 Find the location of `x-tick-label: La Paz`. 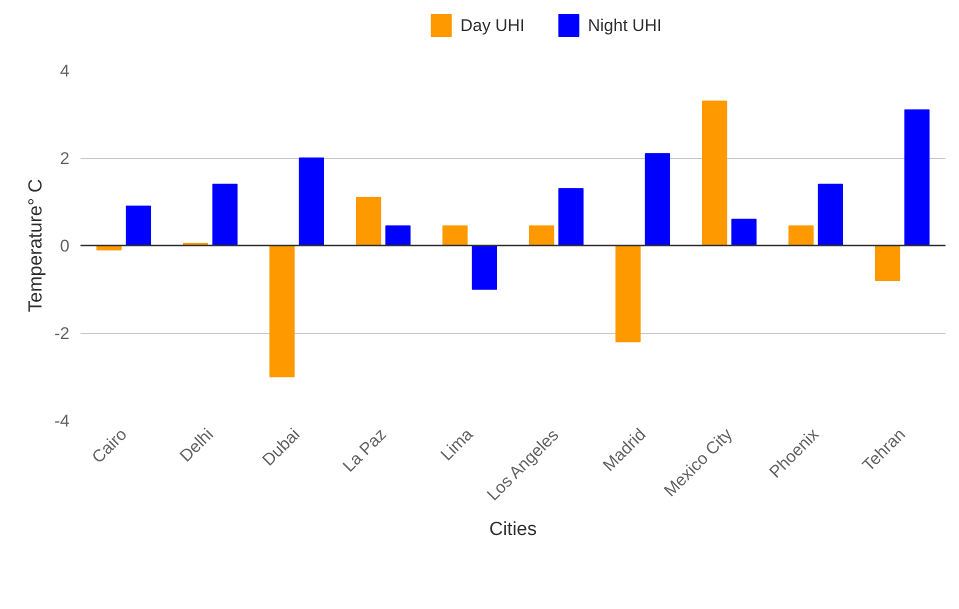

x-tick-label: La Paz is located at coordinates (364, 450).